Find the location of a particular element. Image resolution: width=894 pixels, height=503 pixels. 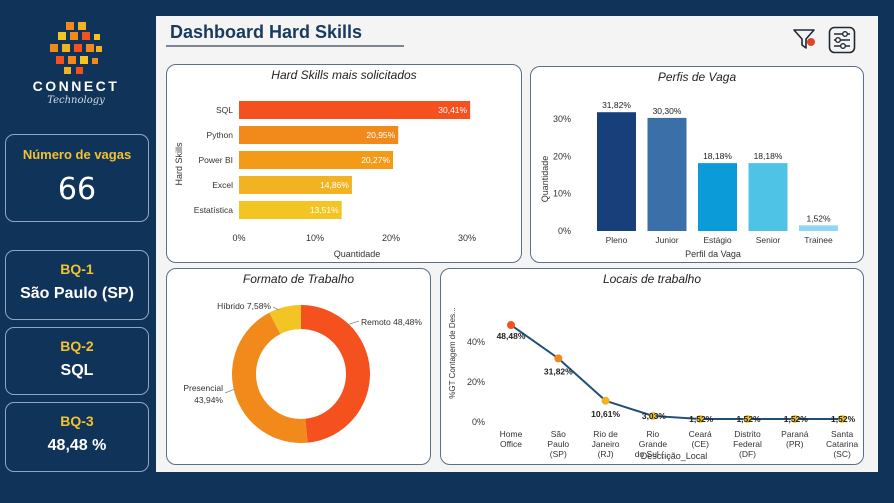

data-label: 30,30% is located at coordinates (667, 111).